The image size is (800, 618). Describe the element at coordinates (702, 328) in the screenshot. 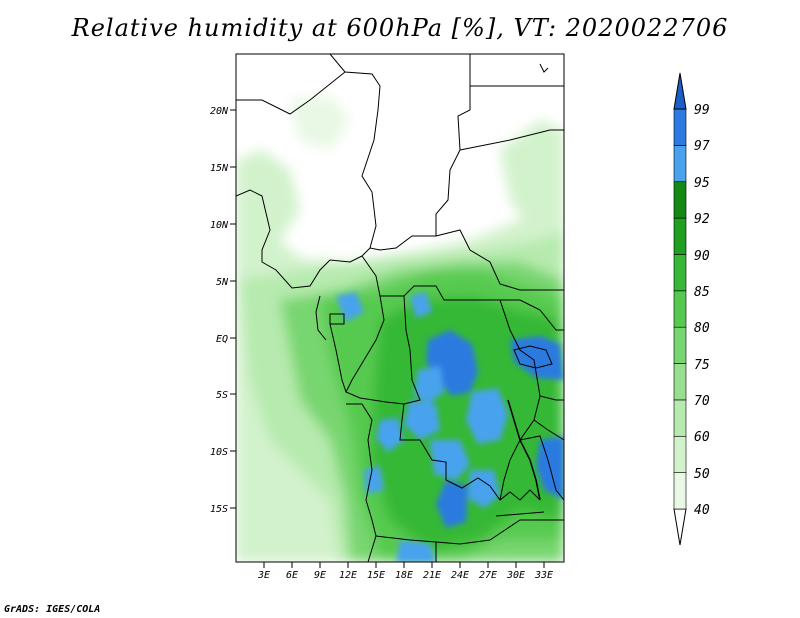

I see `colorbar-label: 80` at that location.